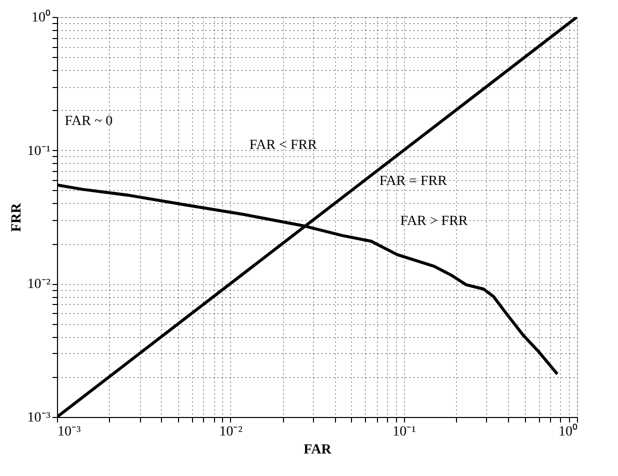 This screenshot has width=618, height=476. What do you see at coordinates (41, 18) in the screenshot?
I see `y-tick-label: 10⁰` at bounding box center [41, 18].